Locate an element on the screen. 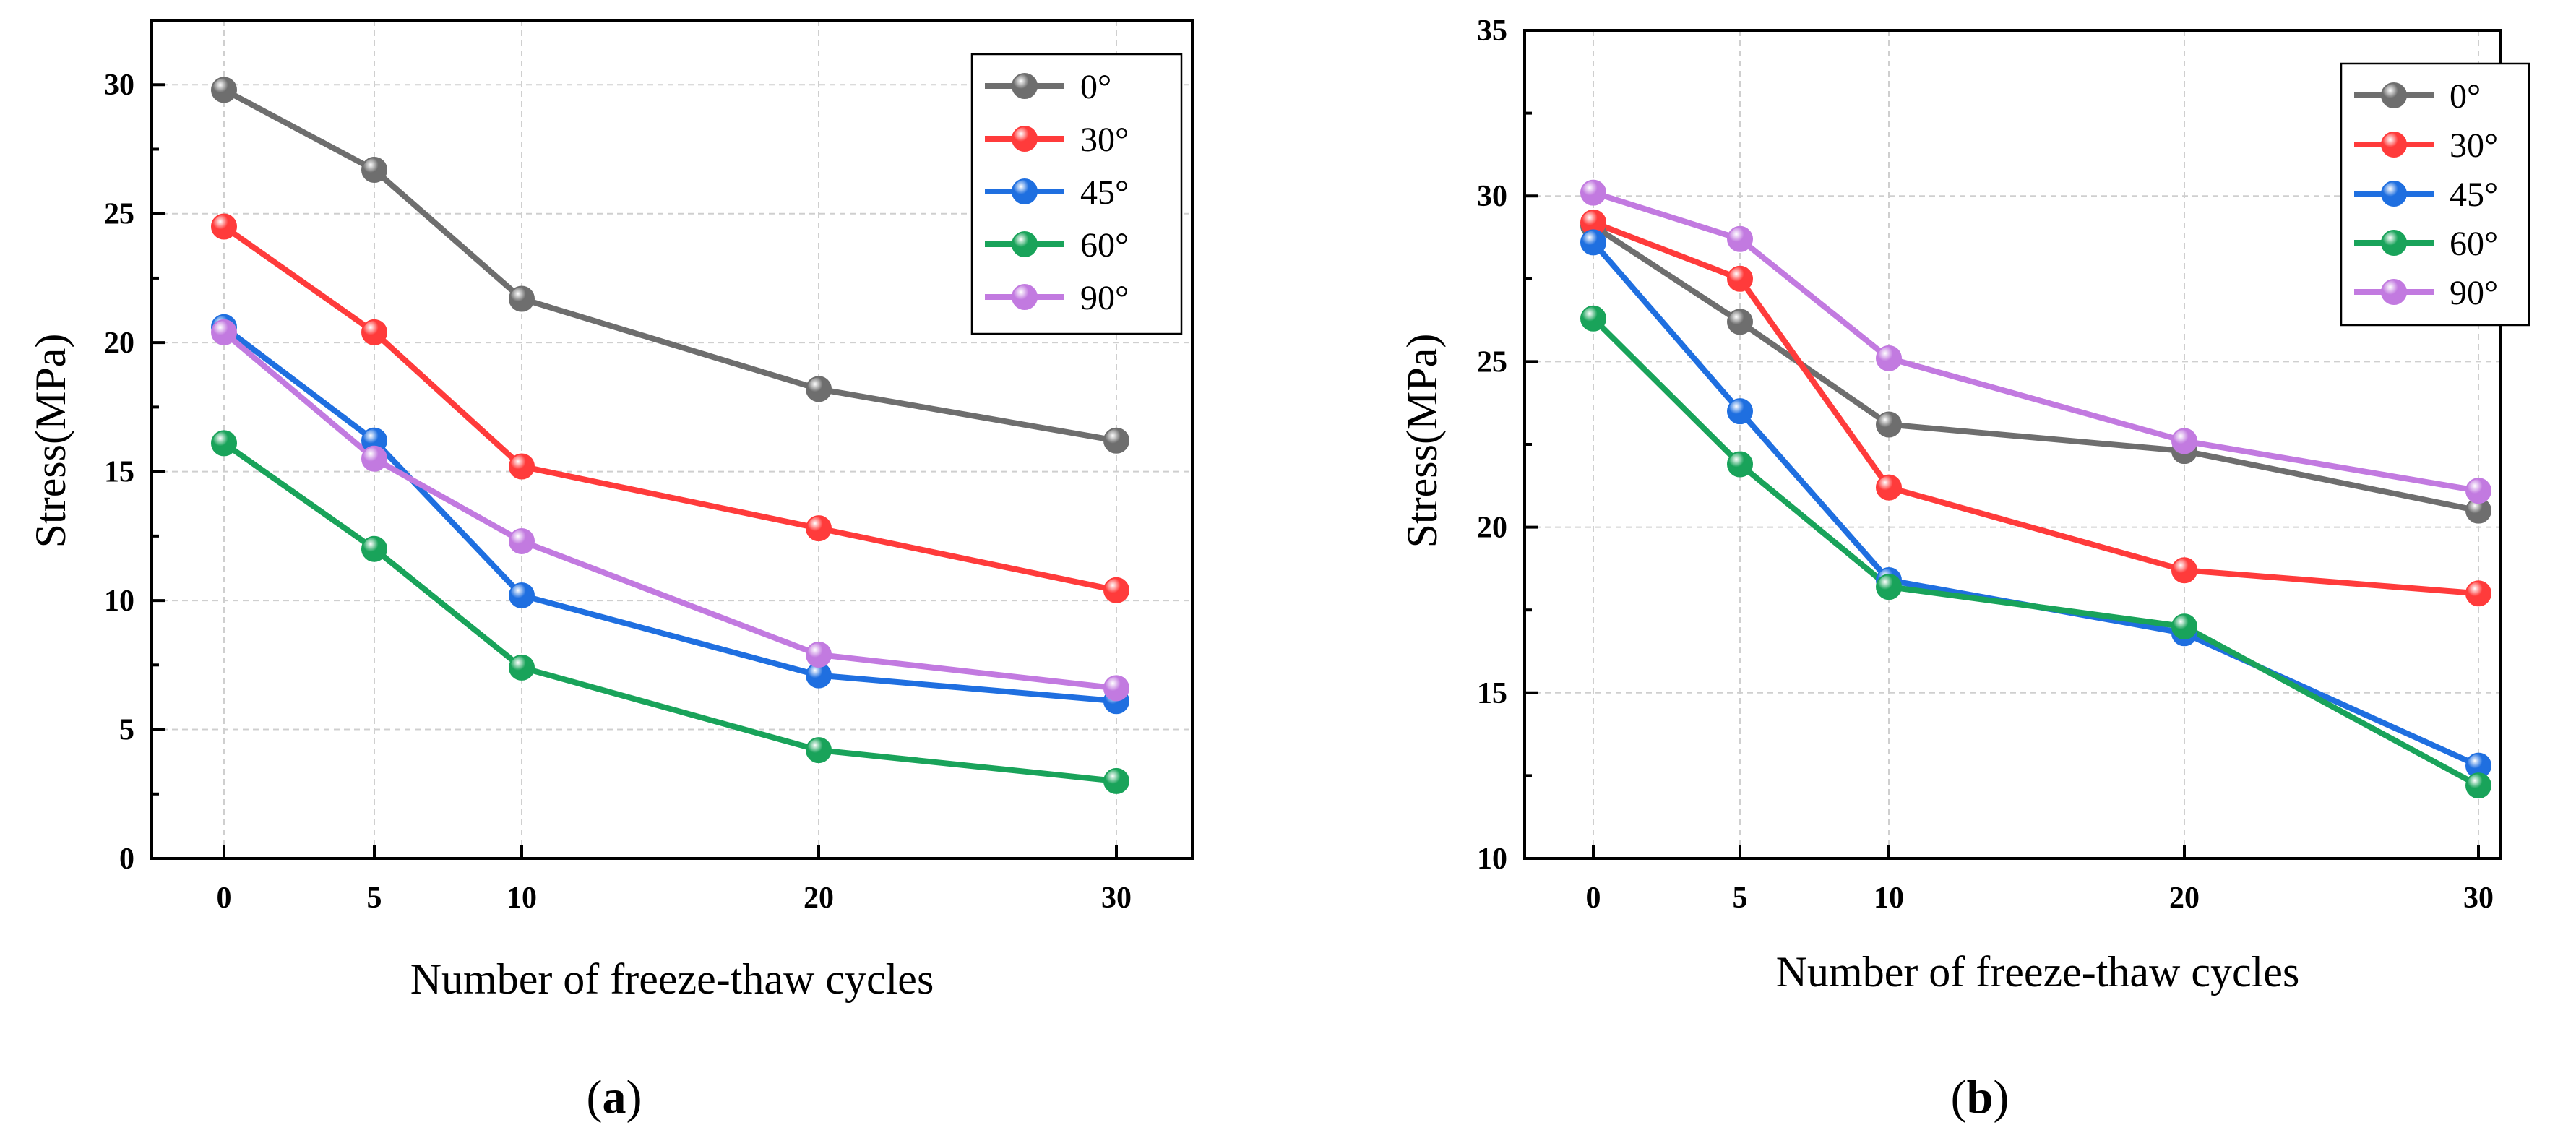 This screenshot has width=2576, height=1146. y-tick-label: 5 is located at coordinates (126, 730).